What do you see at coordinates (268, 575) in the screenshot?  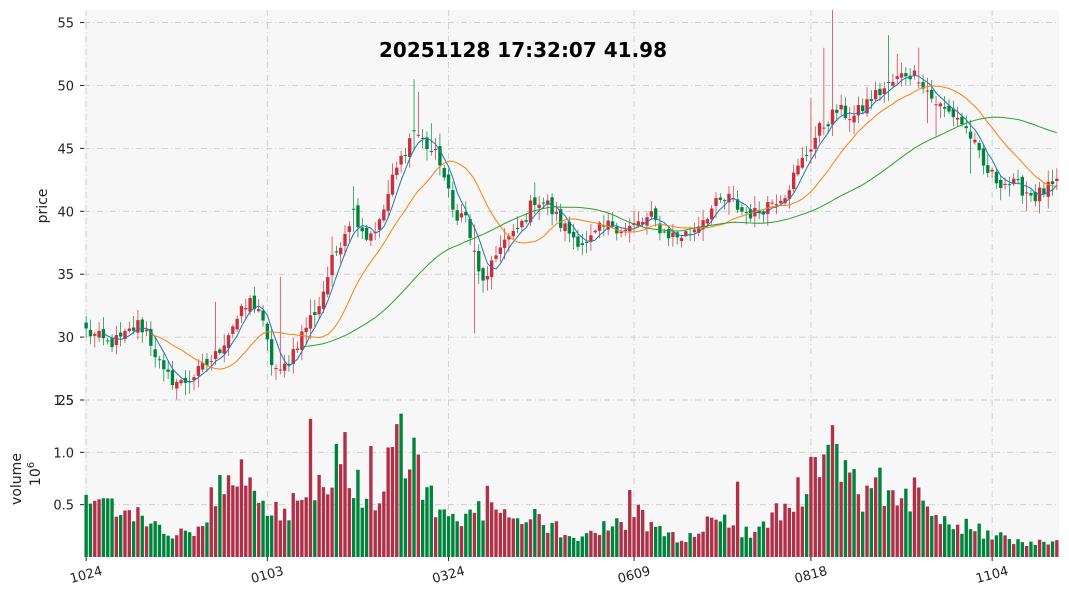 I see `x-tick-label: 0103` at bounding box center [268, 575].